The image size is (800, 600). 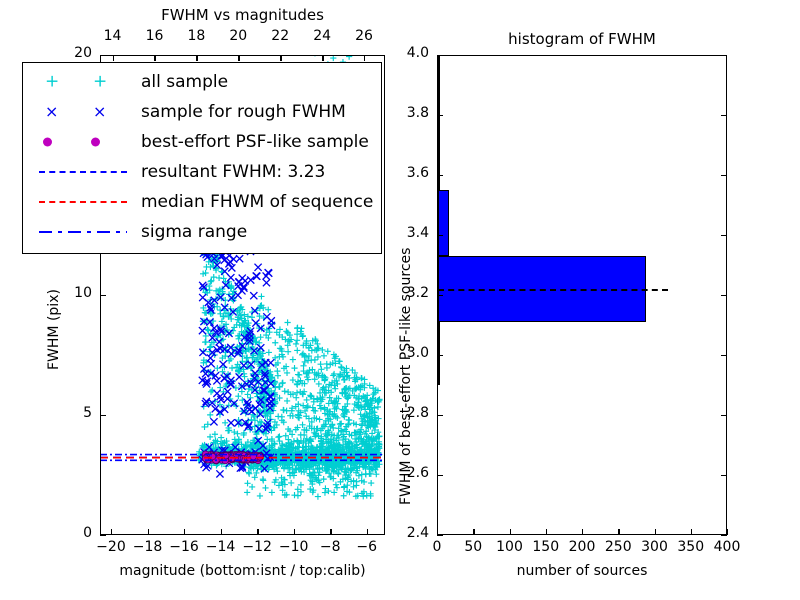 I want to click on tick-label: 4.0, so click(x=417, y=53).